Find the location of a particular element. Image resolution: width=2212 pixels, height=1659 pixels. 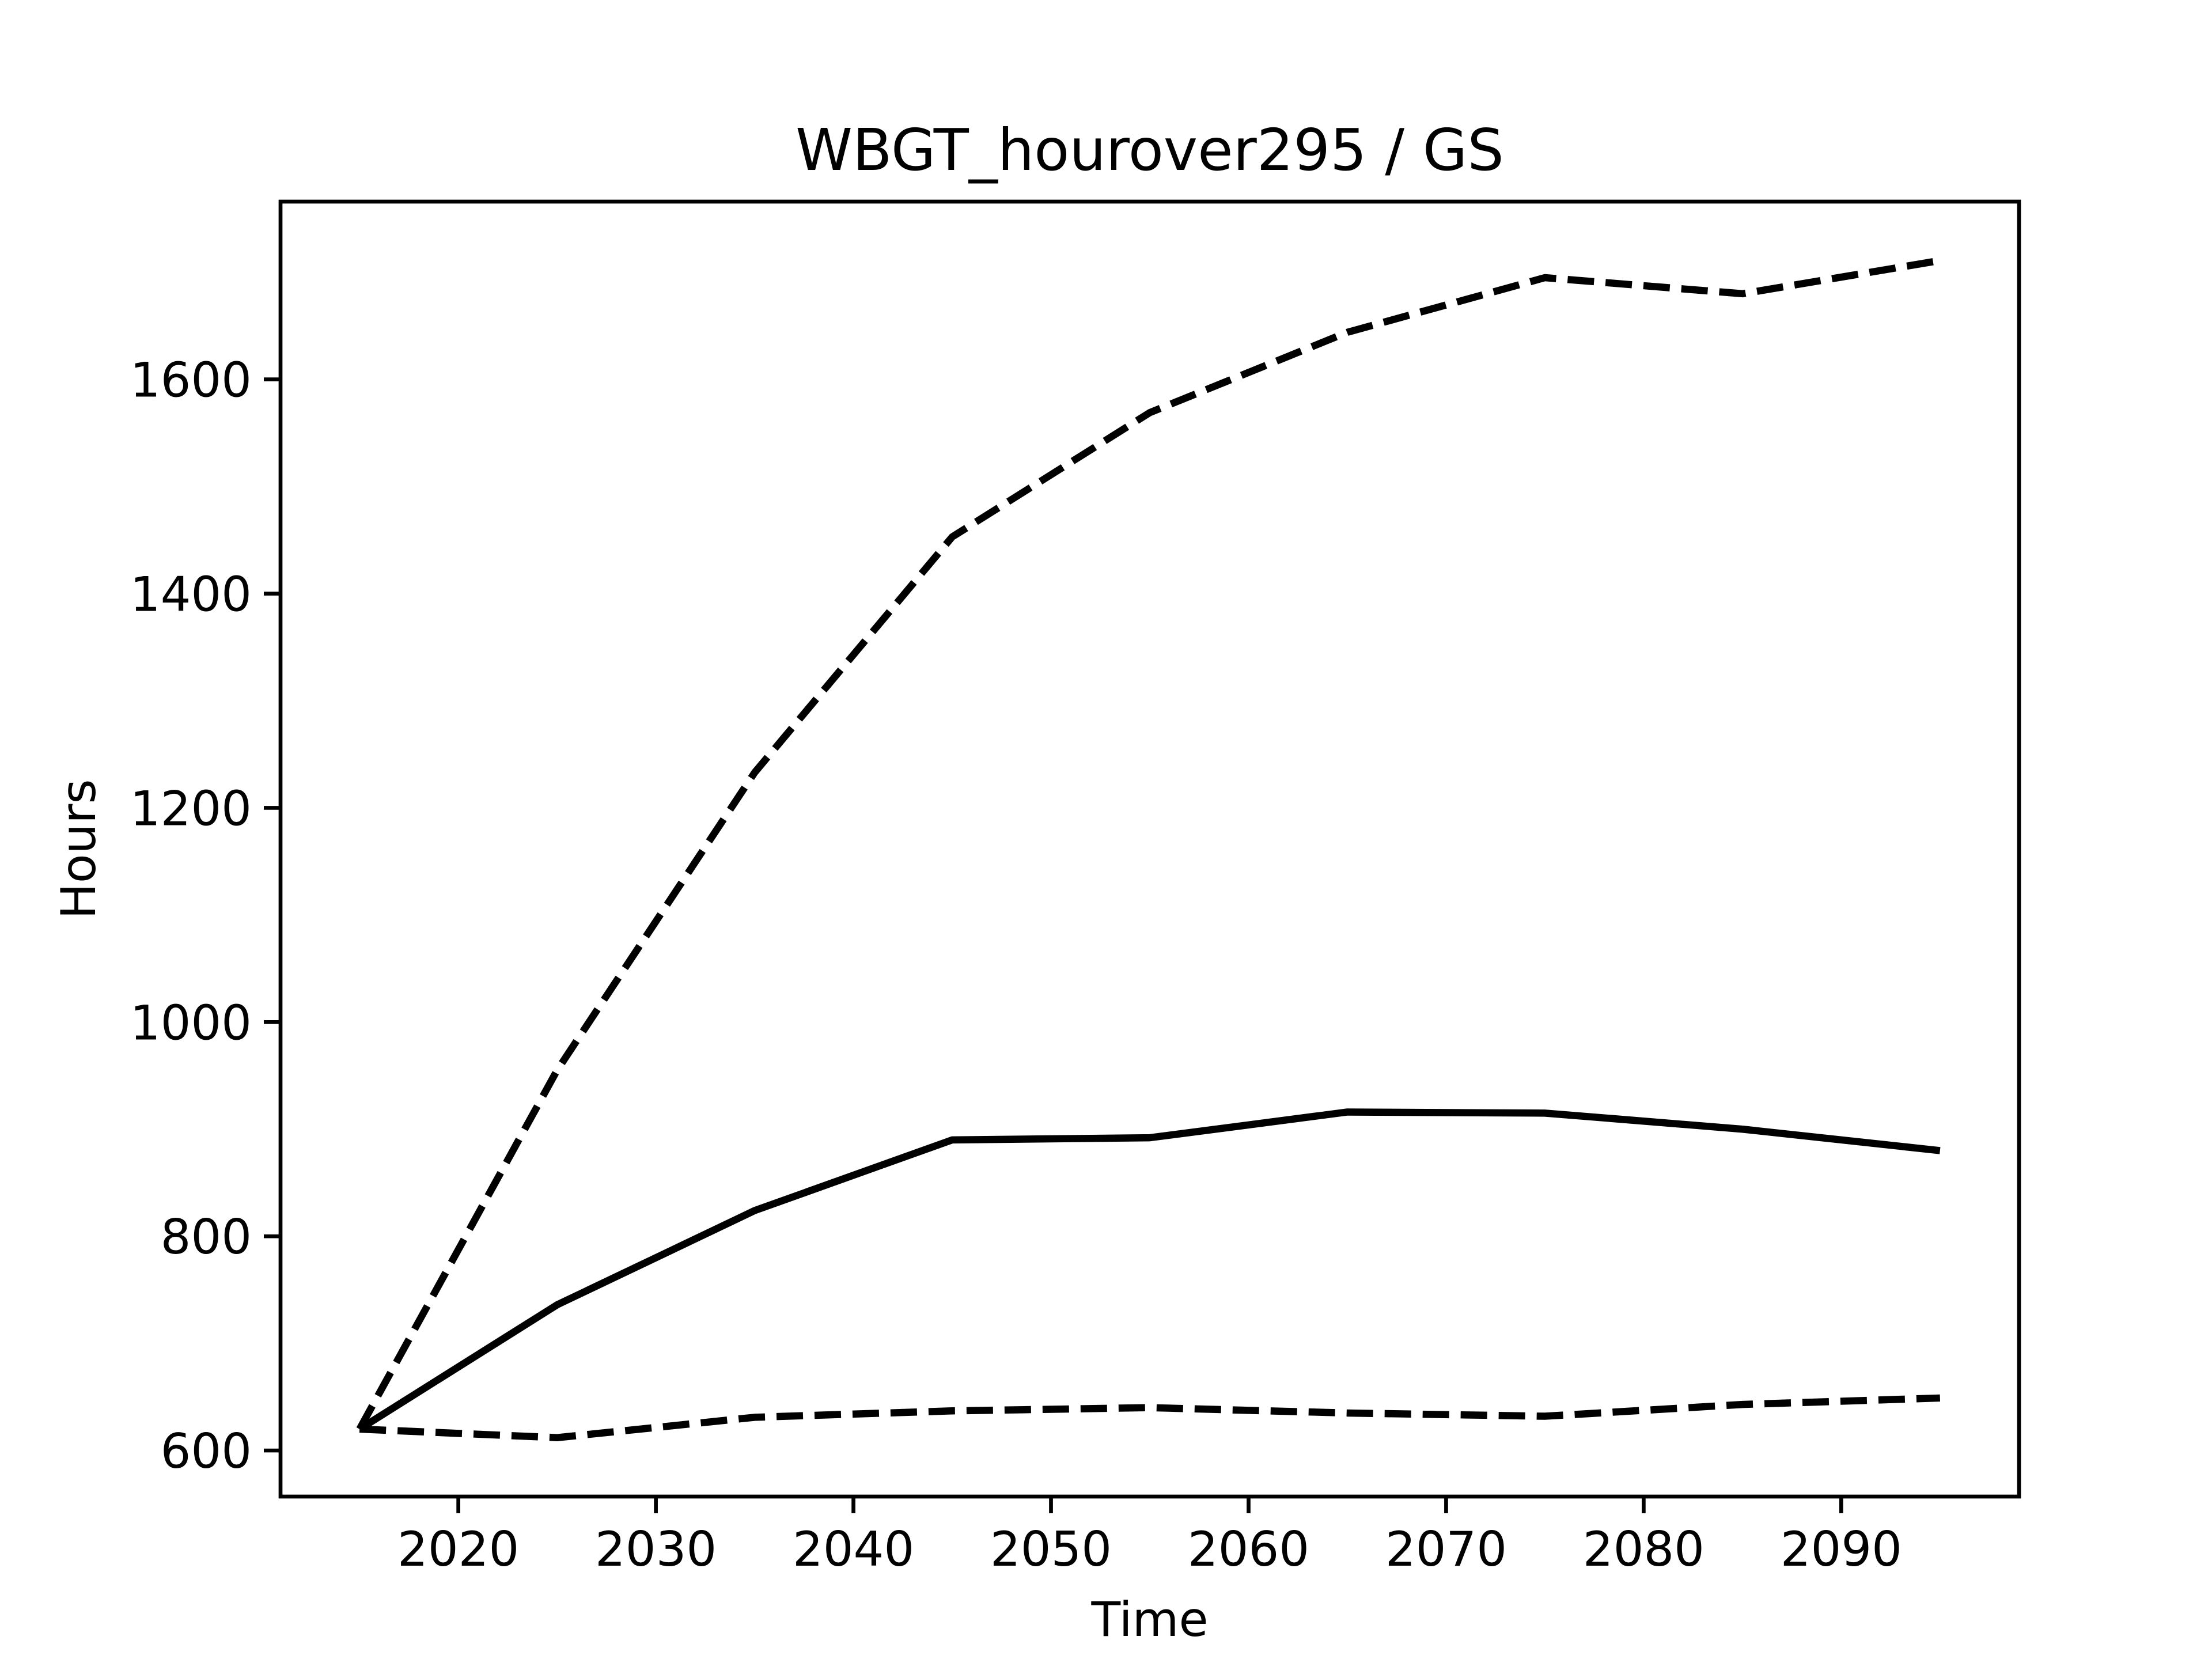

x-tick-label: 2090 is located at coordinates (1841, 1549).